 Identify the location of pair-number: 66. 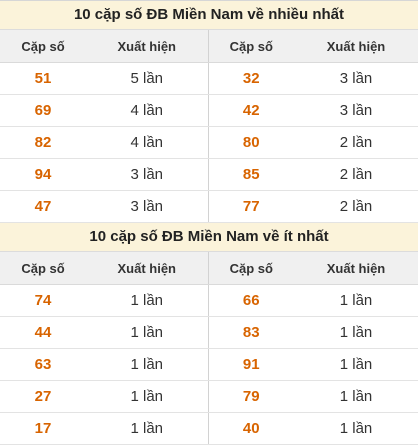
(250, 300).